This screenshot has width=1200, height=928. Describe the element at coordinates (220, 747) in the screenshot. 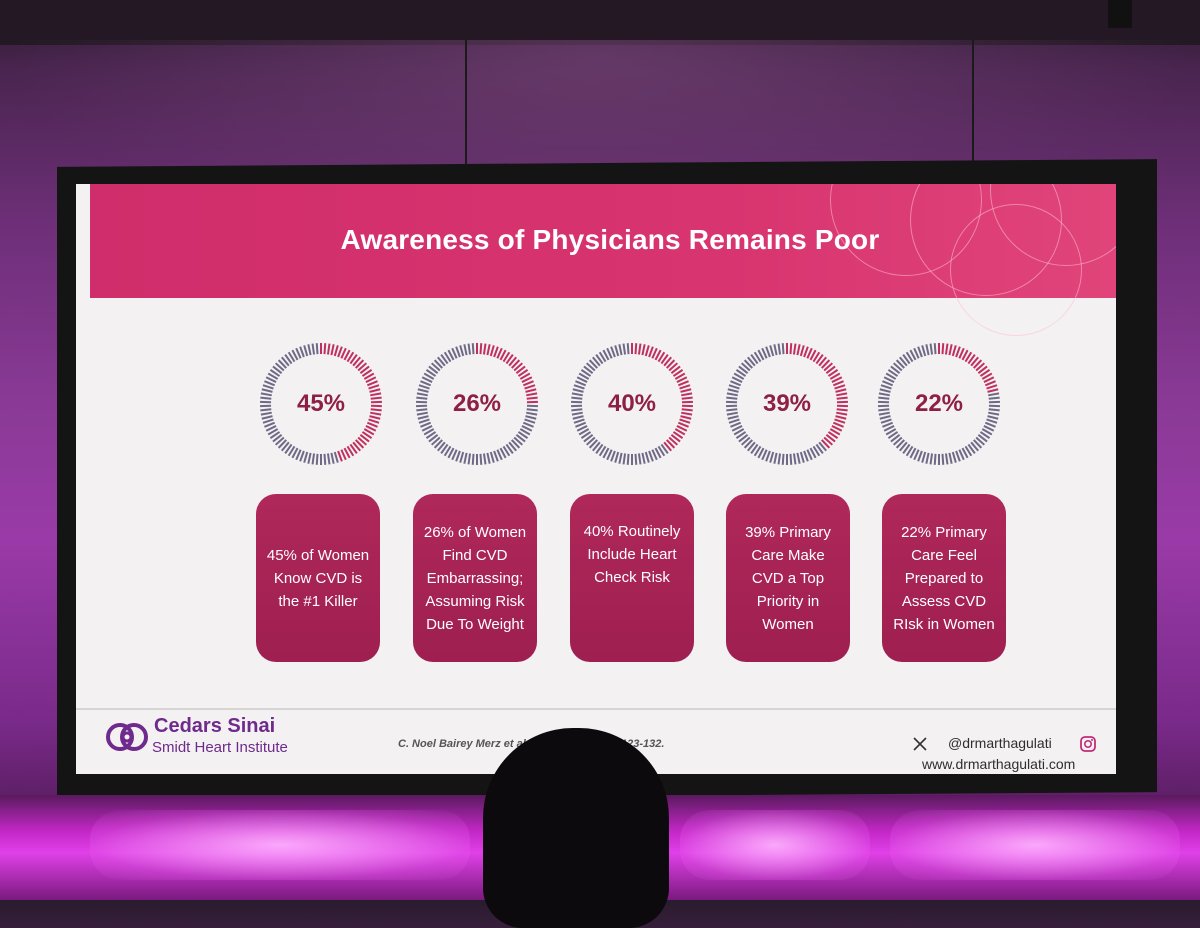

I see `logo-subtitle: Smidt Heart Institute` at that location.